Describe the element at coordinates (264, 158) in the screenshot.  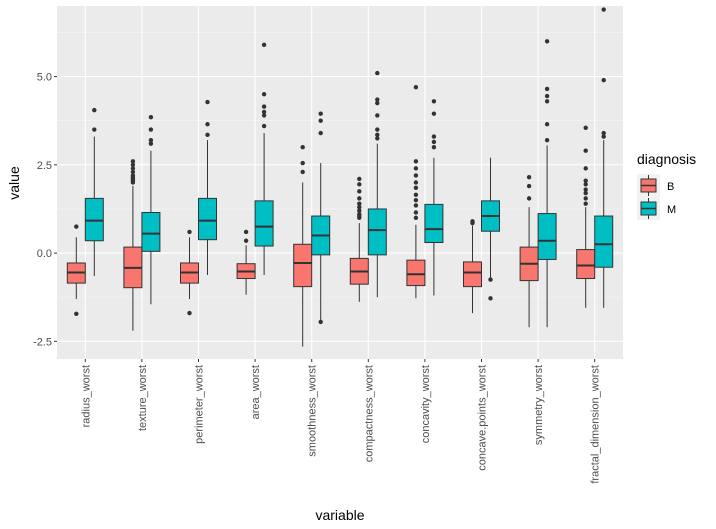
I see `box-M-area_worst` at that location.